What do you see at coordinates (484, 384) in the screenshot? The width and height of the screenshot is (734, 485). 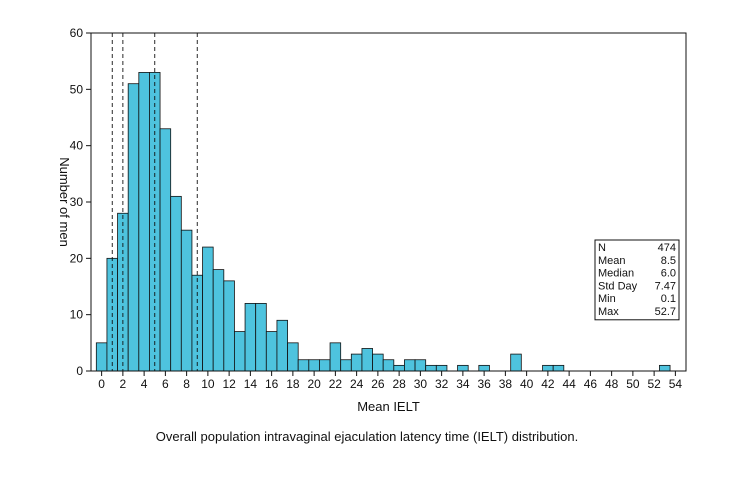 I see `x-tick-label: 36` at bounding box center [484, 384].